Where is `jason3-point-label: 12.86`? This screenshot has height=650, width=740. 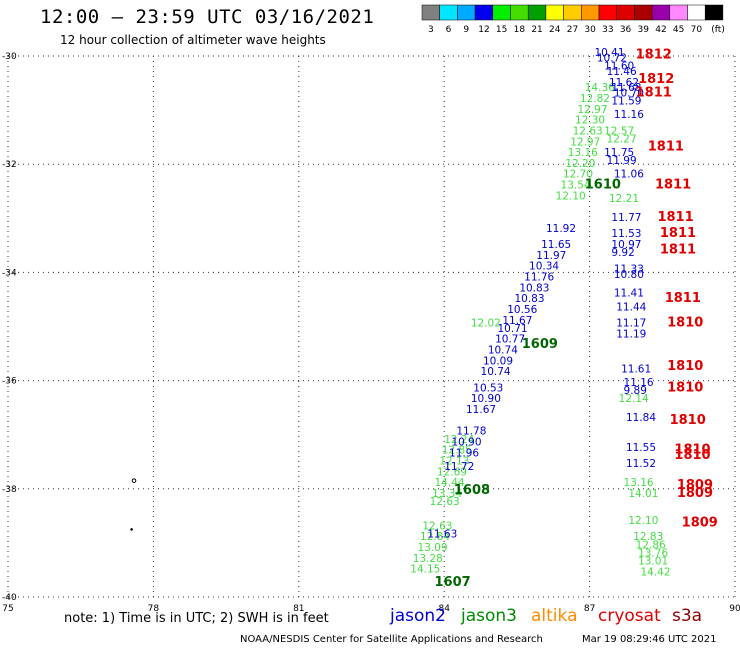
jason3-point-label: 12.86 is located at coordinates (651, 545).